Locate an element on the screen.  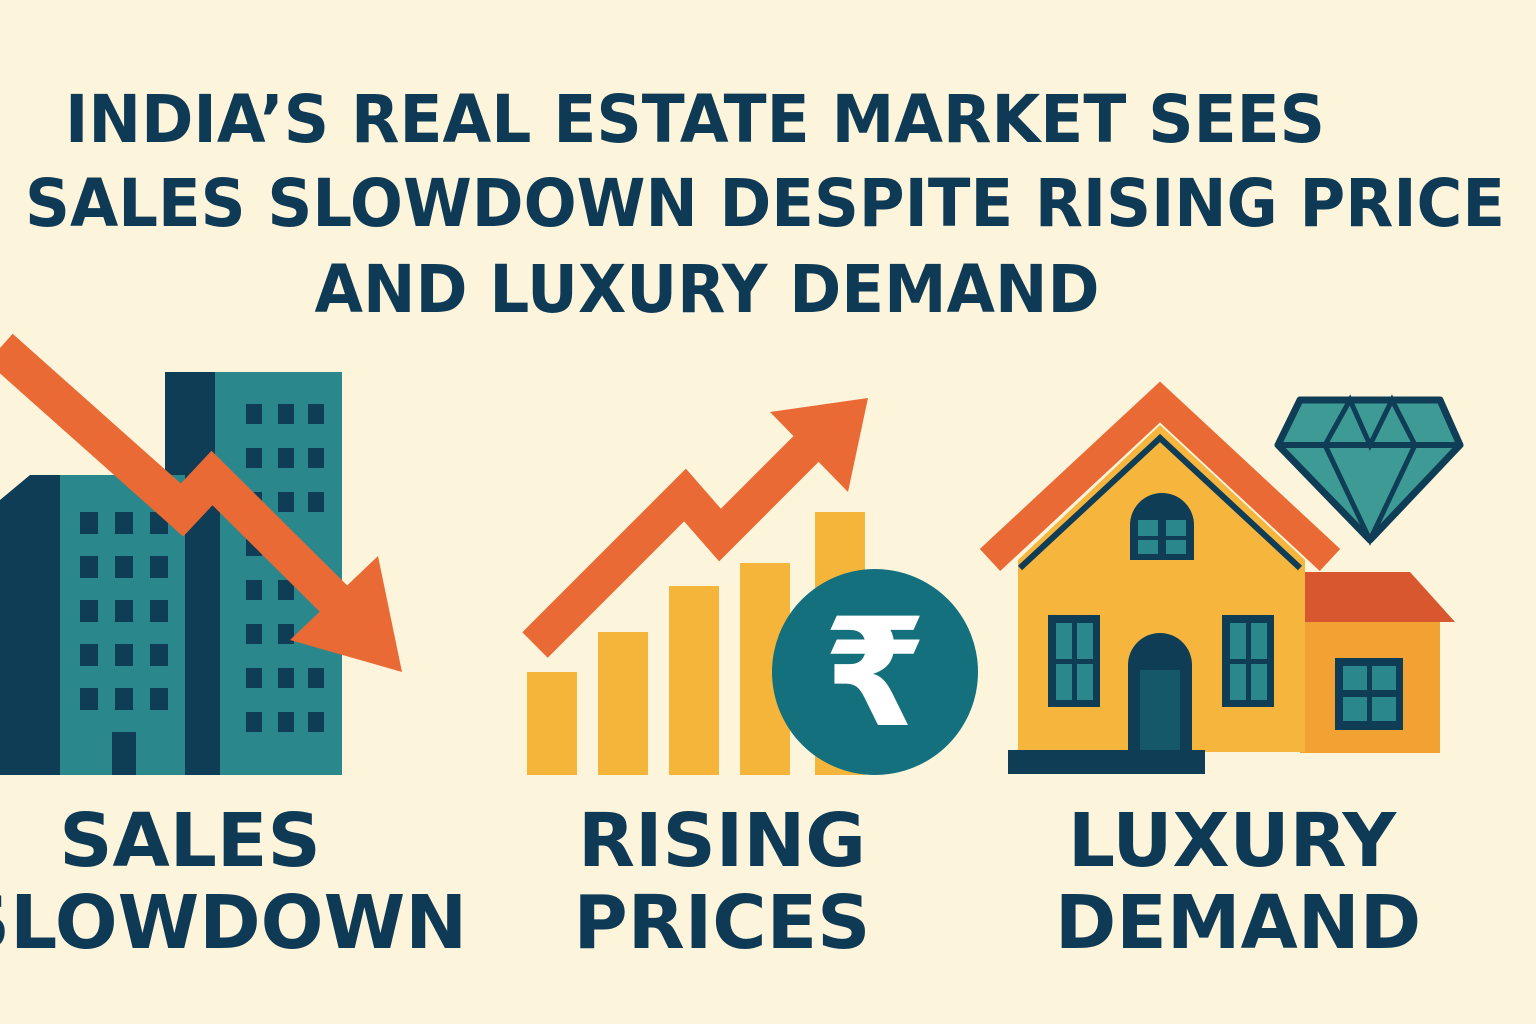
rupee-symbol: ₹ is located at coordinates (875, 674).